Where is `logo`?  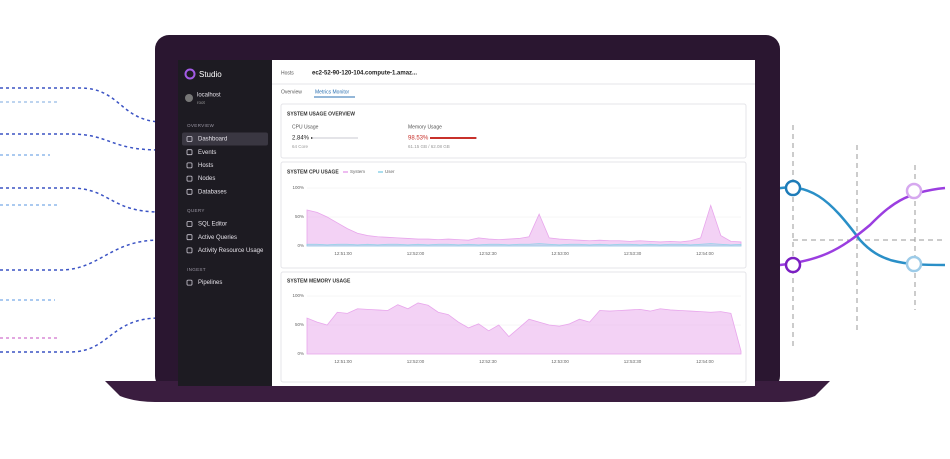
logo is located at coordinates (190, 74).